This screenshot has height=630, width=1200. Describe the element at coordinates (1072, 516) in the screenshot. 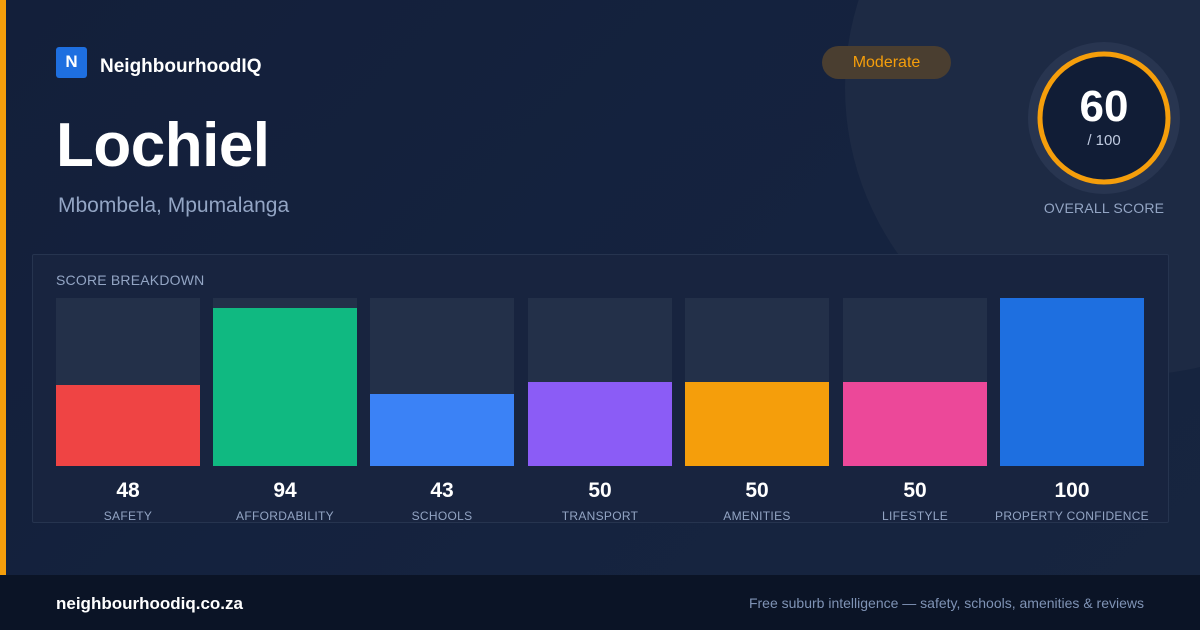

I see `bar-label: PROPERTY CONFIDENCE` at that location.